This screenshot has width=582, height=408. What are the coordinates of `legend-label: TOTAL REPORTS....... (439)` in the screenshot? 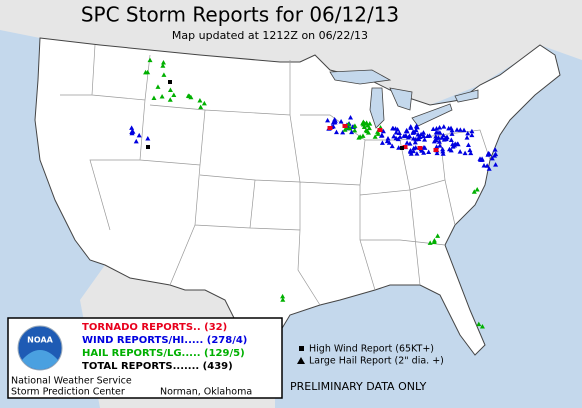 It's located at (157, 366).